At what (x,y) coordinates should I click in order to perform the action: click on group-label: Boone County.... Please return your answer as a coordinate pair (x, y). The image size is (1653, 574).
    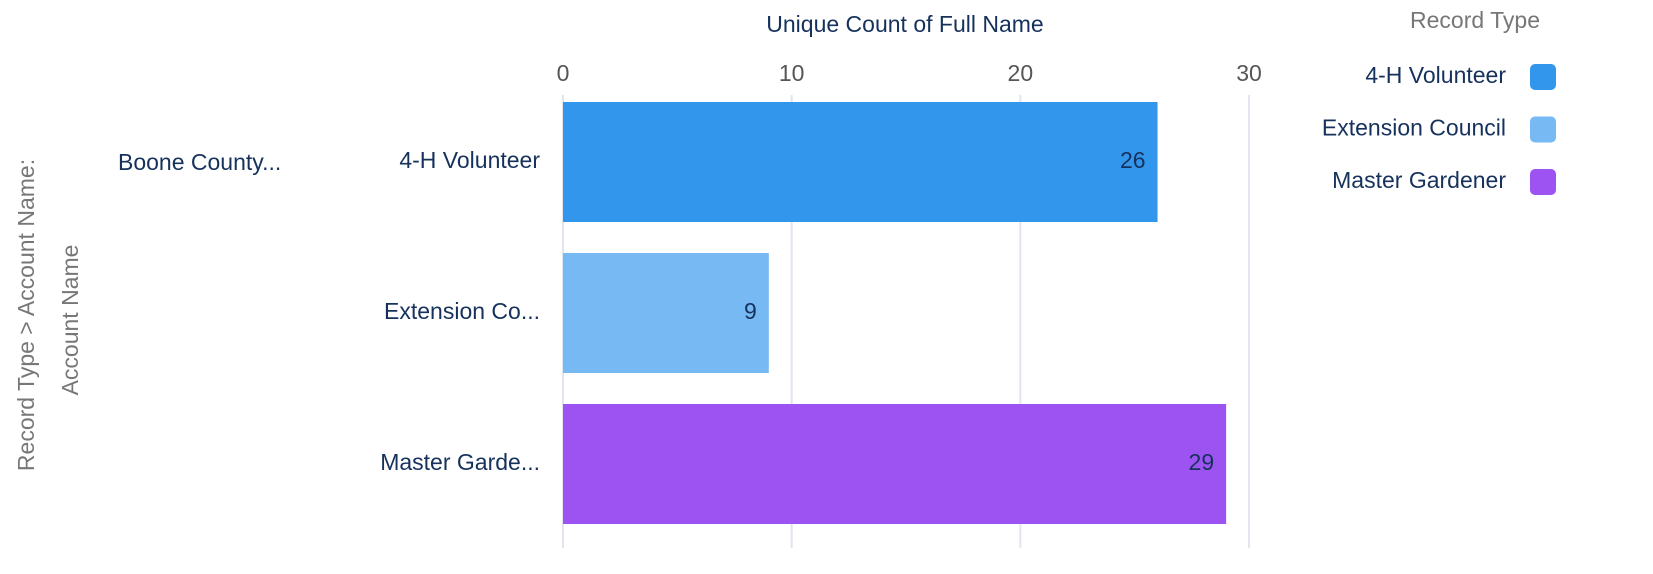
    Looking at the image, I should click on (199, 162).